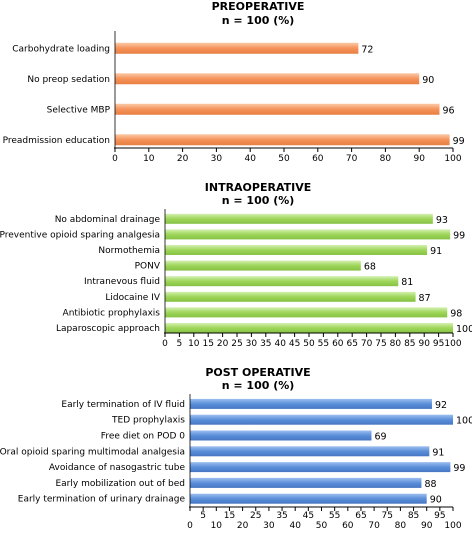  Describe the element at coordinates (310, 451) in the screenshot. I see `bar-oral-opioid-sparing-multimodal-analgesia` at that location.